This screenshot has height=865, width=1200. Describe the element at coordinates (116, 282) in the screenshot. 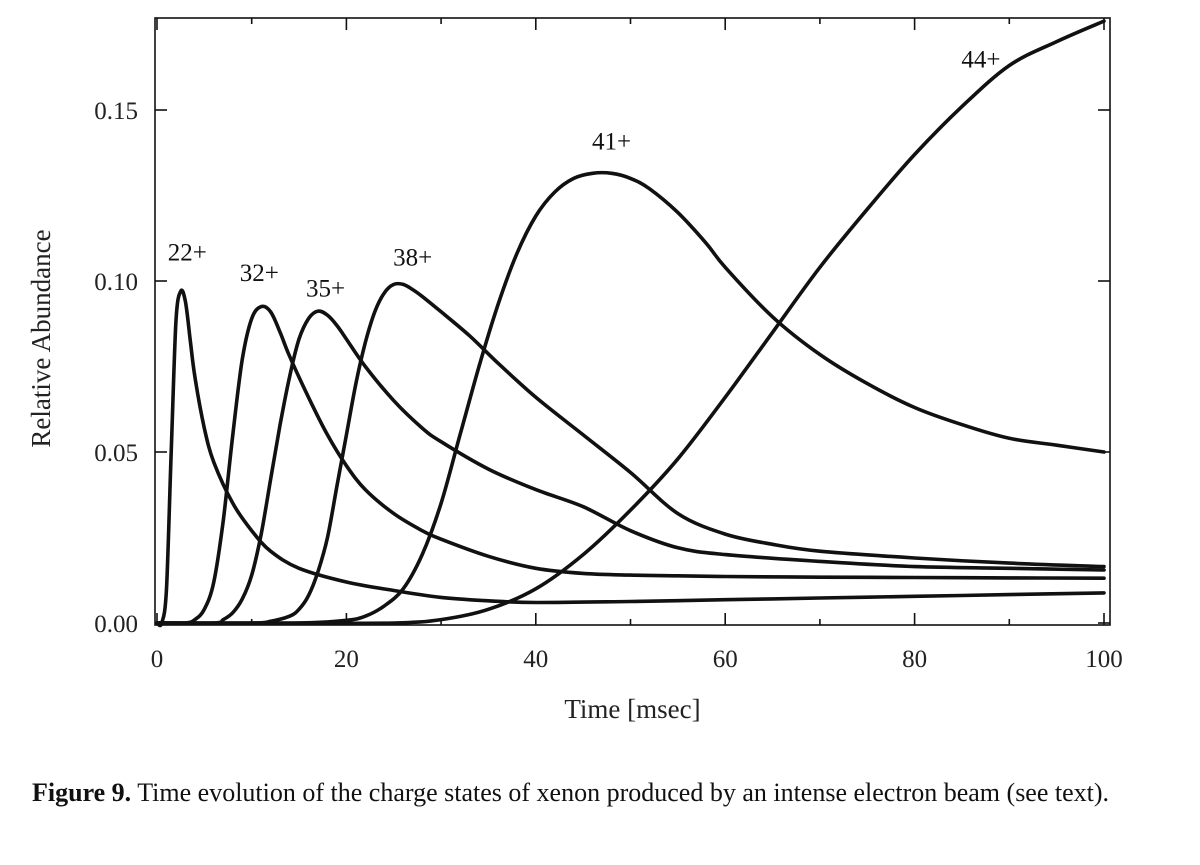

I see `y-tick-label: 0.10` at that location.